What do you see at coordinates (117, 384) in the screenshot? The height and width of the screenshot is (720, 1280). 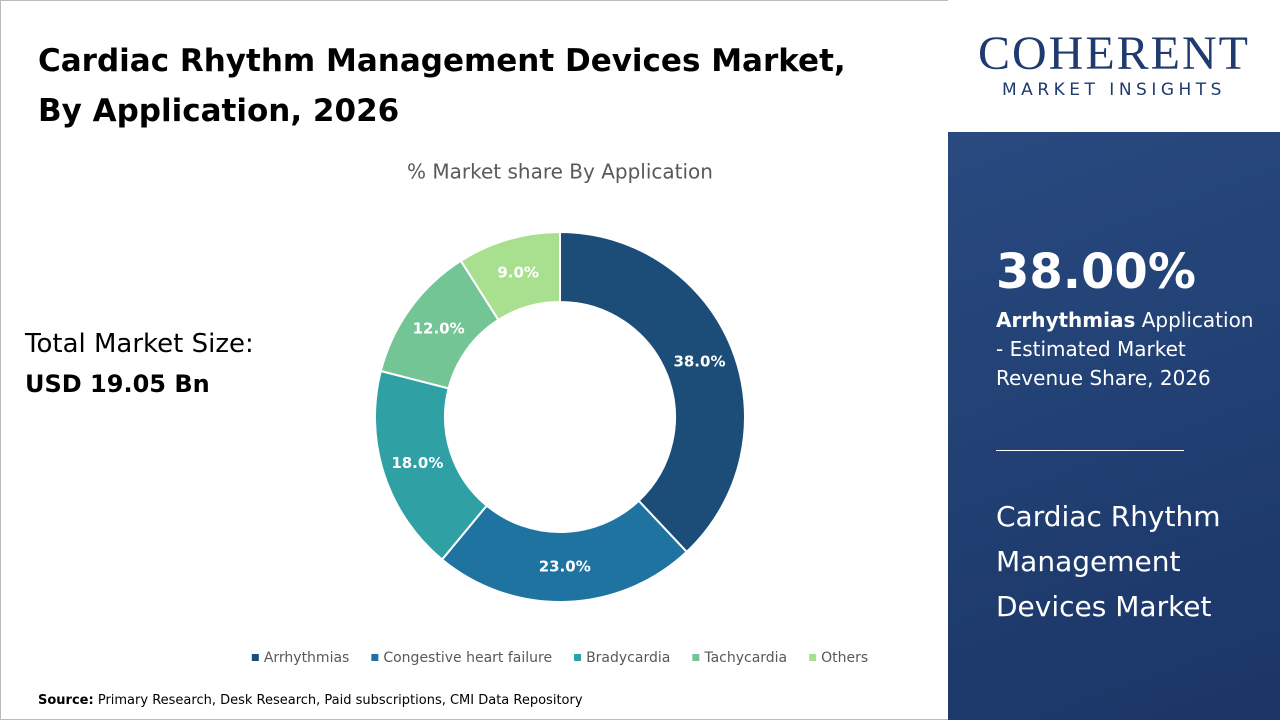 I see `market-size-value: USD 19.05 Bn` at bounding box center [117, 384].